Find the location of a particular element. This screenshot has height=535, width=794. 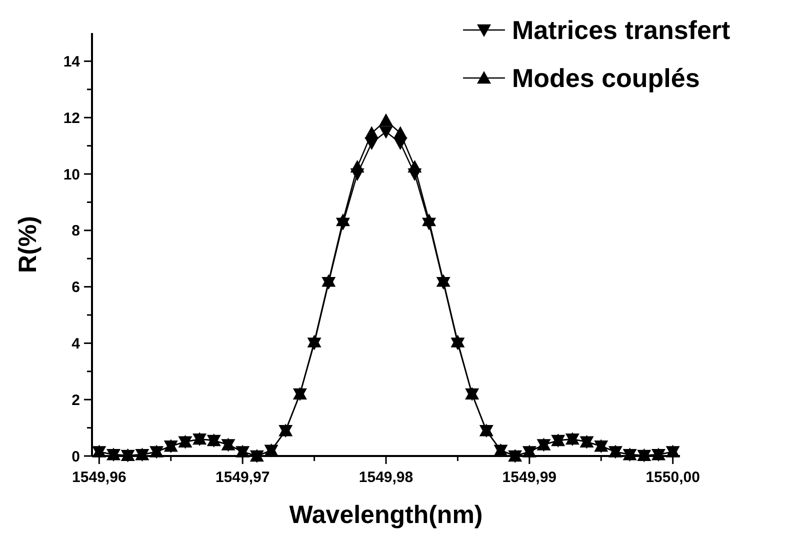

x-tick-label: 1549,99 is located at coordinates (529, 477).